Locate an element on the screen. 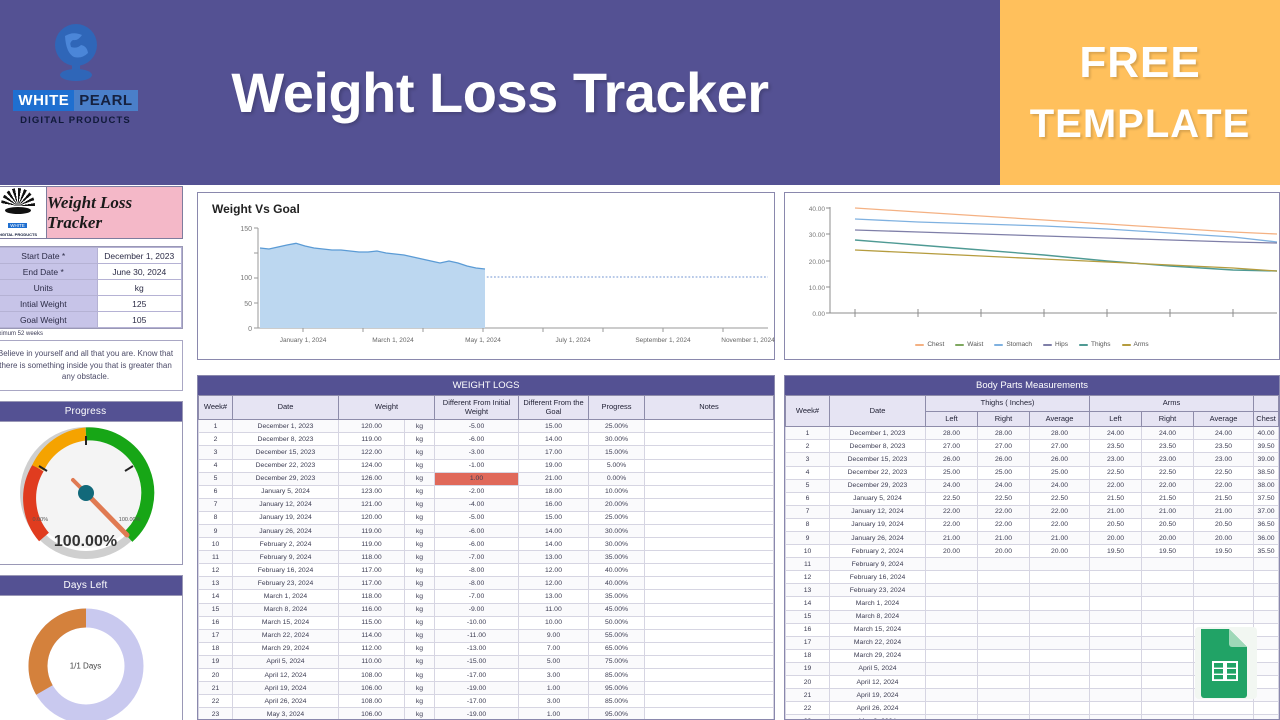 This screenshot has width=1280, height=720. thigh-average-cell: 28.00 is located at coordinates (1059, 433).